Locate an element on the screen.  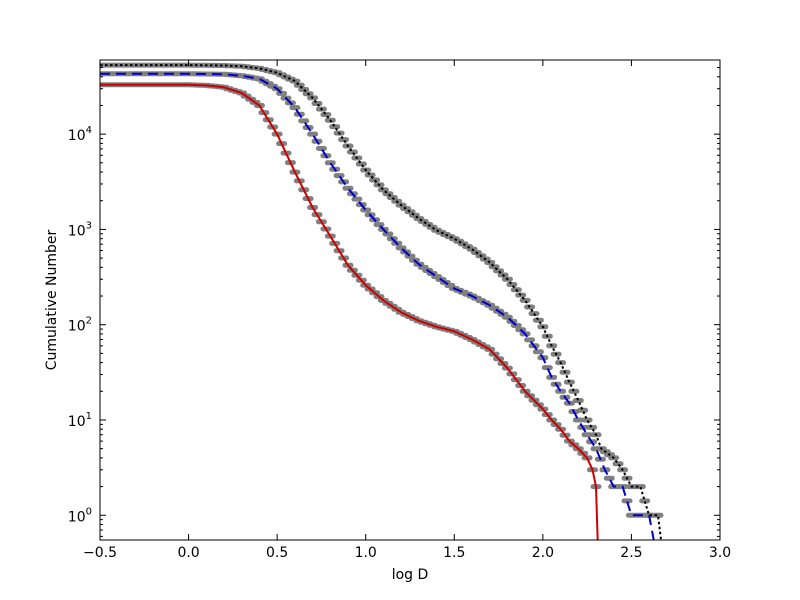
y-tick-exponent: 4 is located at coordinates (89, 130).